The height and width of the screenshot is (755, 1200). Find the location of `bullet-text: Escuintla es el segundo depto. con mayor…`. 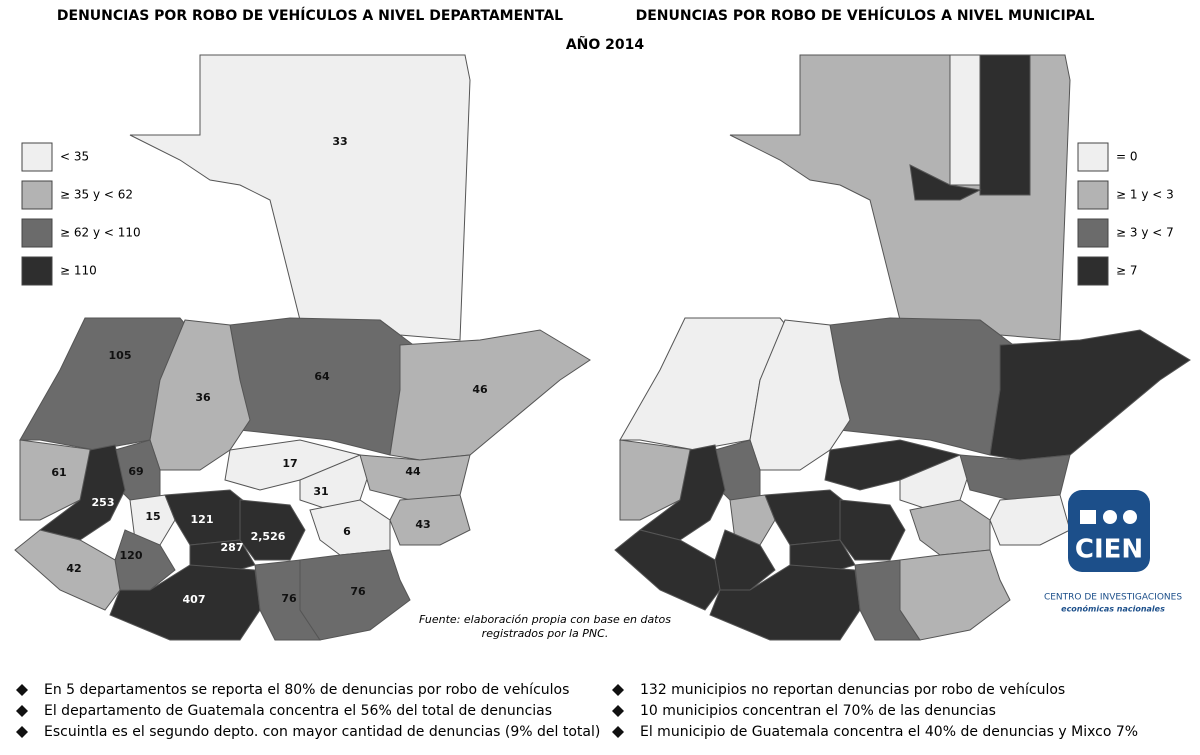

bullet-text: Escuintla es el segundo depto. con mayor… is located at coordinates (322, 732).